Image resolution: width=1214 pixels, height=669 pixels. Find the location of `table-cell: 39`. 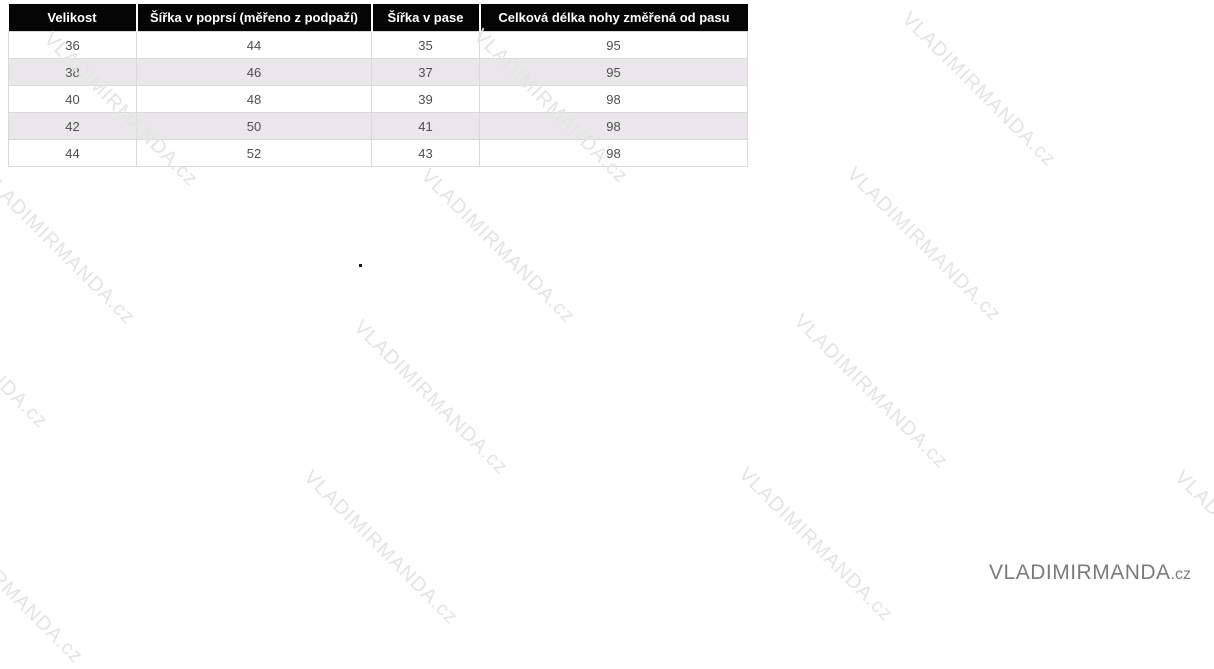

table-cell: 39 is located at coordinates (425, 99).